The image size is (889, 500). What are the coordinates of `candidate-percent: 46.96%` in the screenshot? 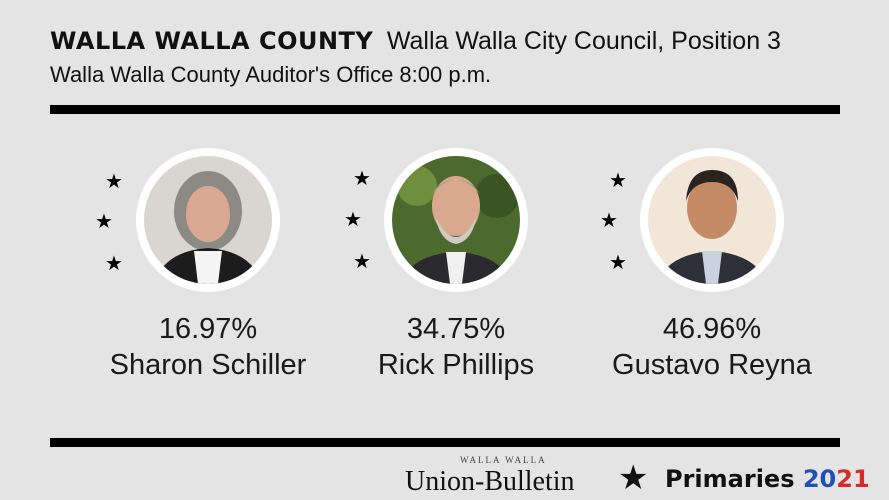 It's located at (712, 329).